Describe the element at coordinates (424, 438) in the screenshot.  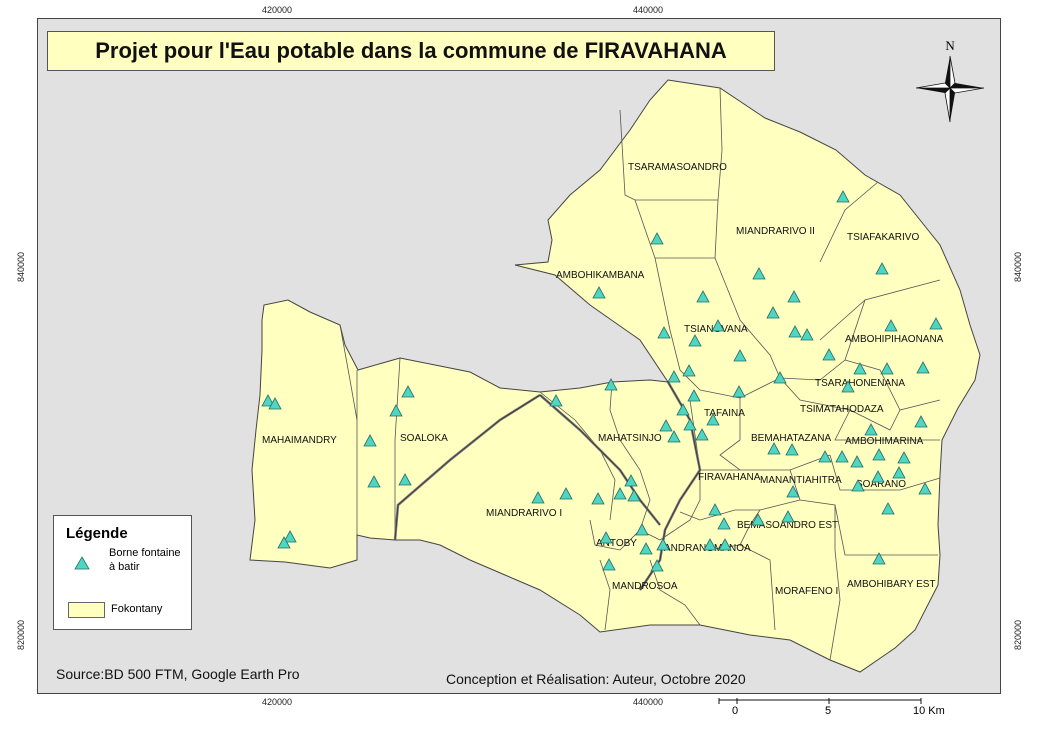
I see `fokontany-label: SOALOKA` at that location.